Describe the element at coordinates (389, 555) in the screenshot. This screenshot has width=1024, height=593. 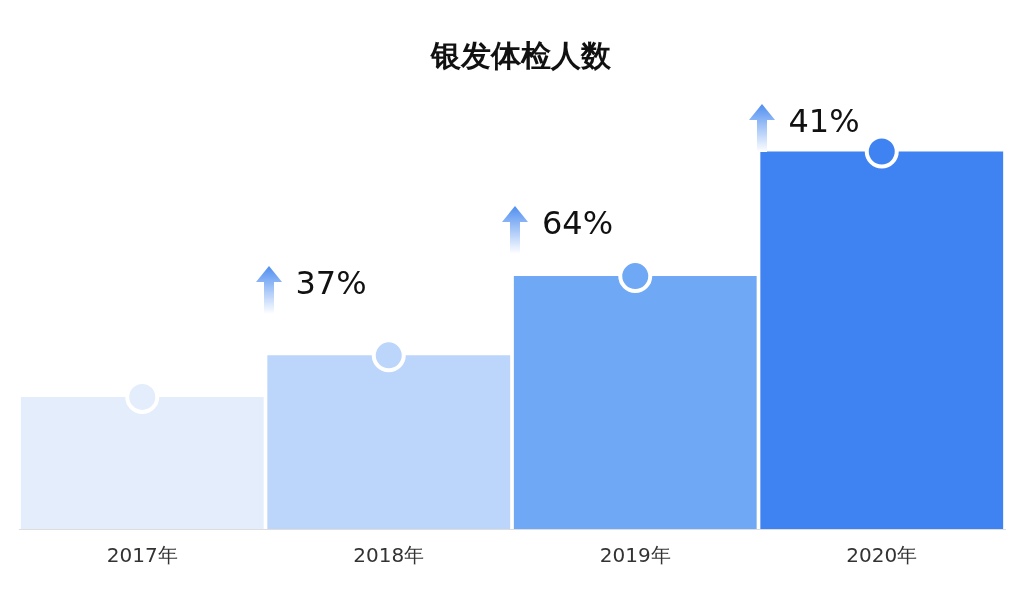
I see `x-tick-label: 2018年` at that location.